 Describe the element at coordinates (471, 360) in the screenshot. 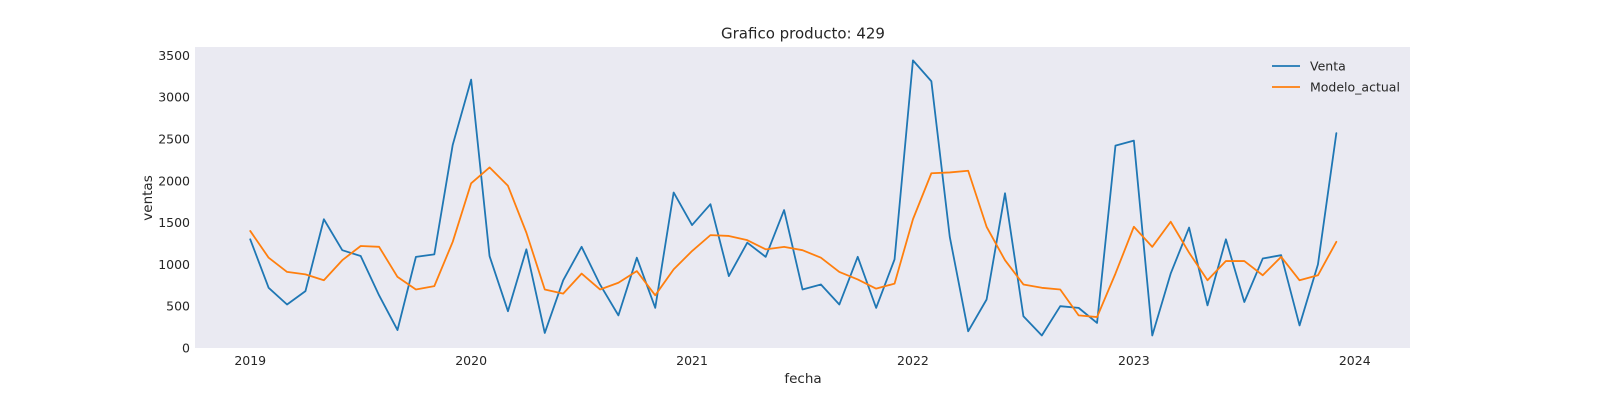

I see `x-tick-label: 2020` at that location.